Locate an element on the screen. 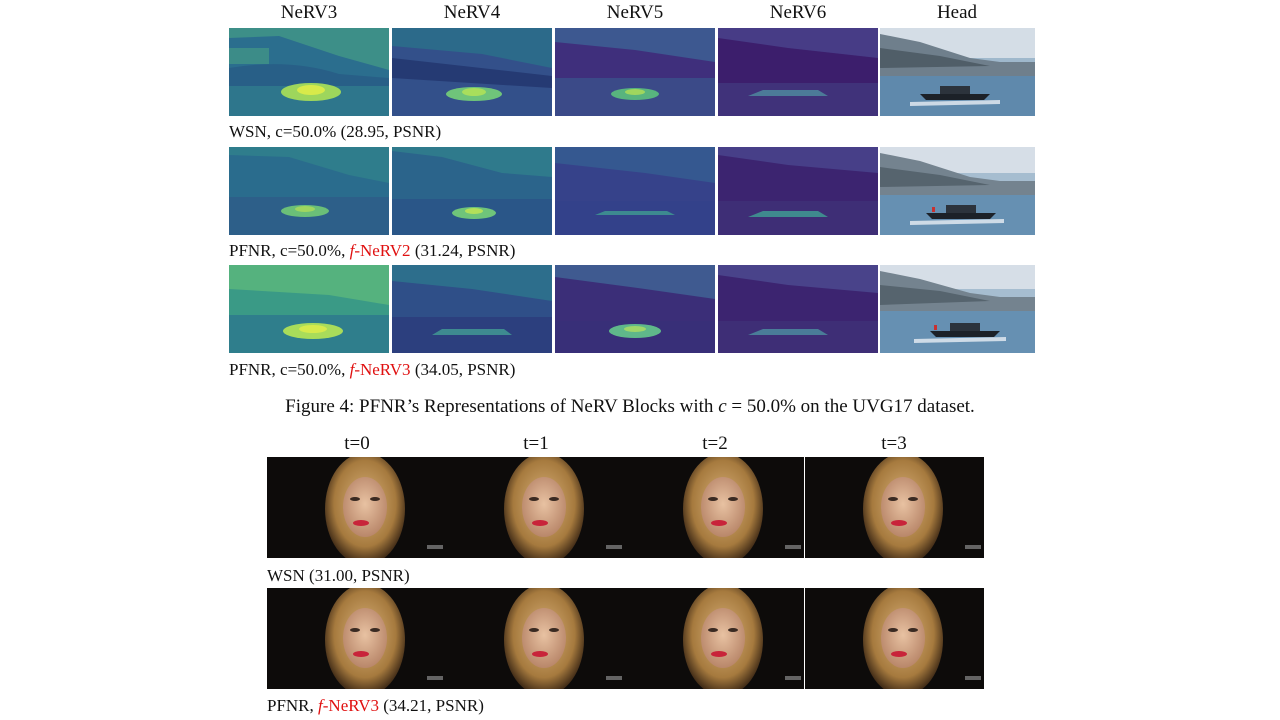 This screenshot has height=720, width=1280. column-header-t2: t=2 is located at coordinates (715, 443).